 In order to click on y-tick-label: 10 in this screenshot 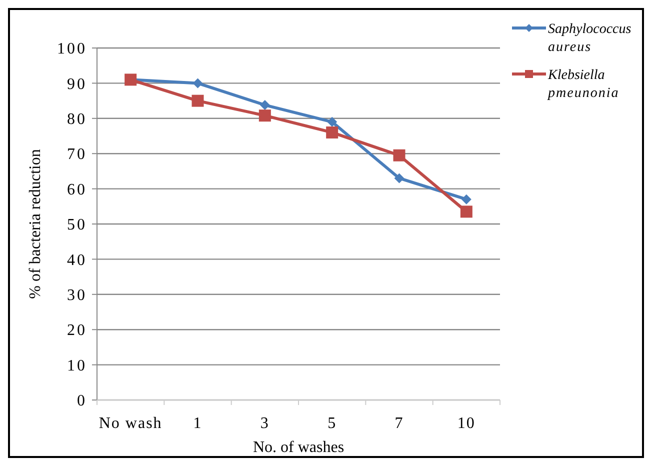, I will do `click(77, 365)`.